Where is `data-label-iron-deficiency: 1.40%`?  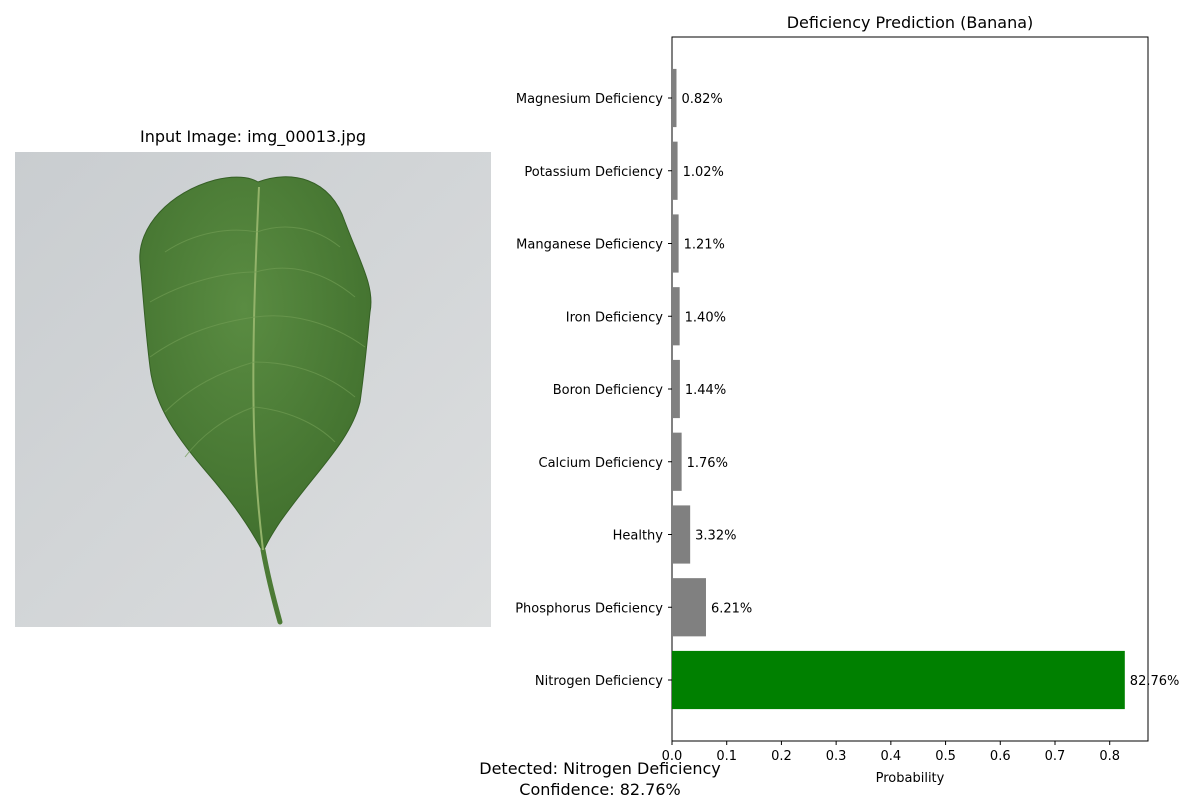
data-label-iron-deficiency: 1.40% is located at coordinates (705, 317).